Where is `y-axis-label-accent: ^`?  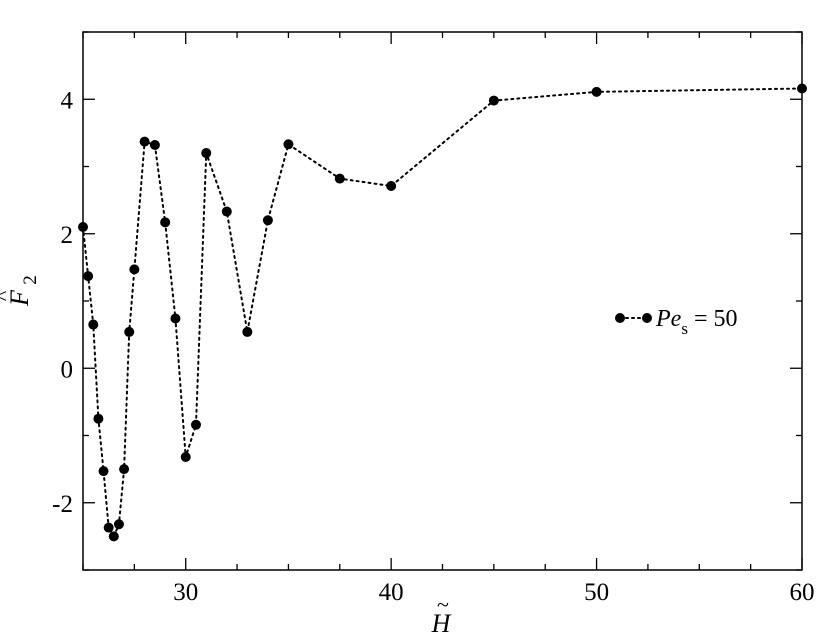
y-axis-label-accent: ^ is located at coordinates (7, 295).